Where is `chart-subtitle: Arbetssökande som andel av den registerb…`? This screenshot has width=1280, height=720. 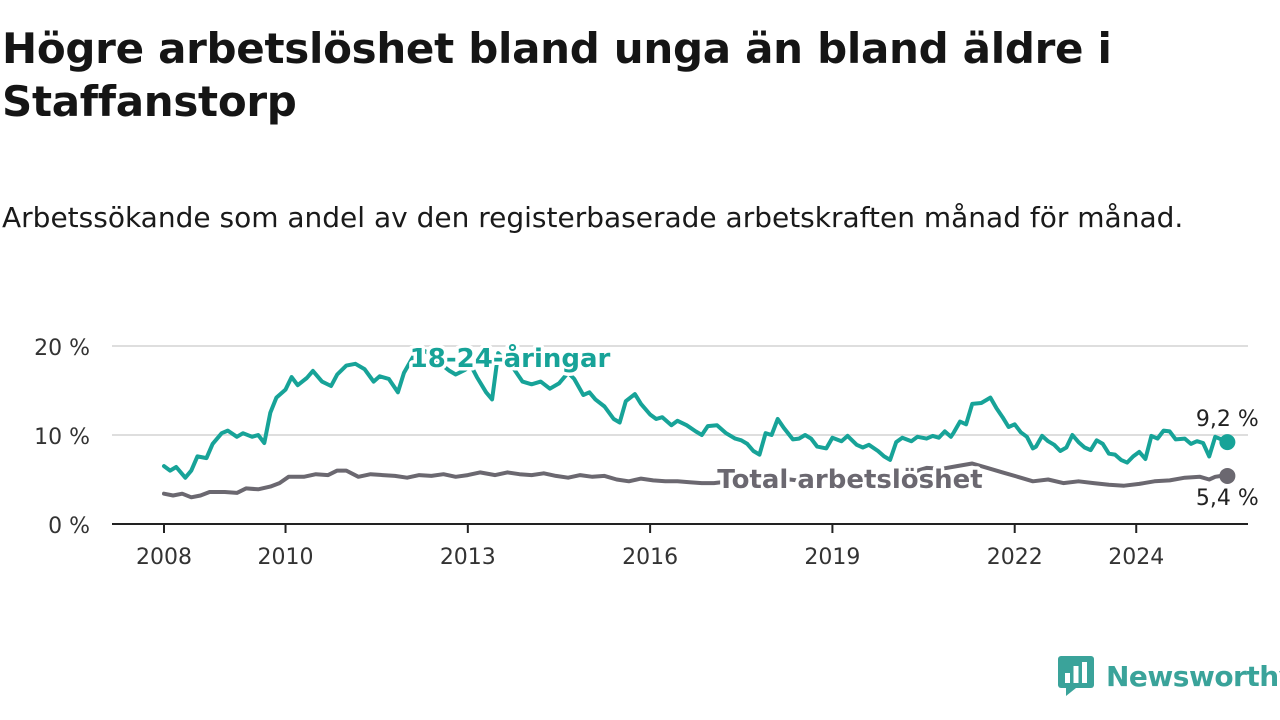 chart-subtitle: Arbetssökande som andel av den registerb… is located at coordinates (593, 217).